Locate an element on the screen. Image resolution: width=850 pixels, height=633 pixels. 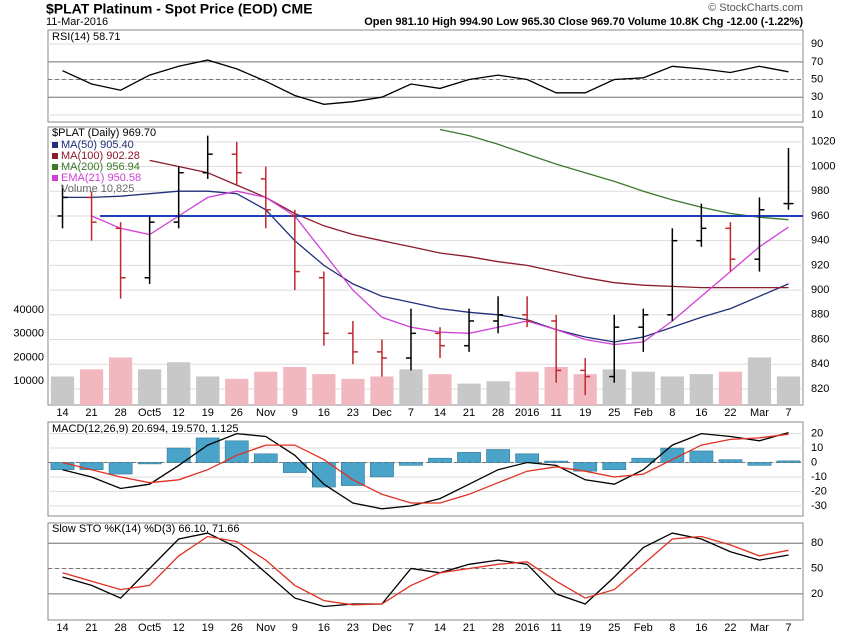
y-tick-label: 820 is located at coordinates (820, 389).